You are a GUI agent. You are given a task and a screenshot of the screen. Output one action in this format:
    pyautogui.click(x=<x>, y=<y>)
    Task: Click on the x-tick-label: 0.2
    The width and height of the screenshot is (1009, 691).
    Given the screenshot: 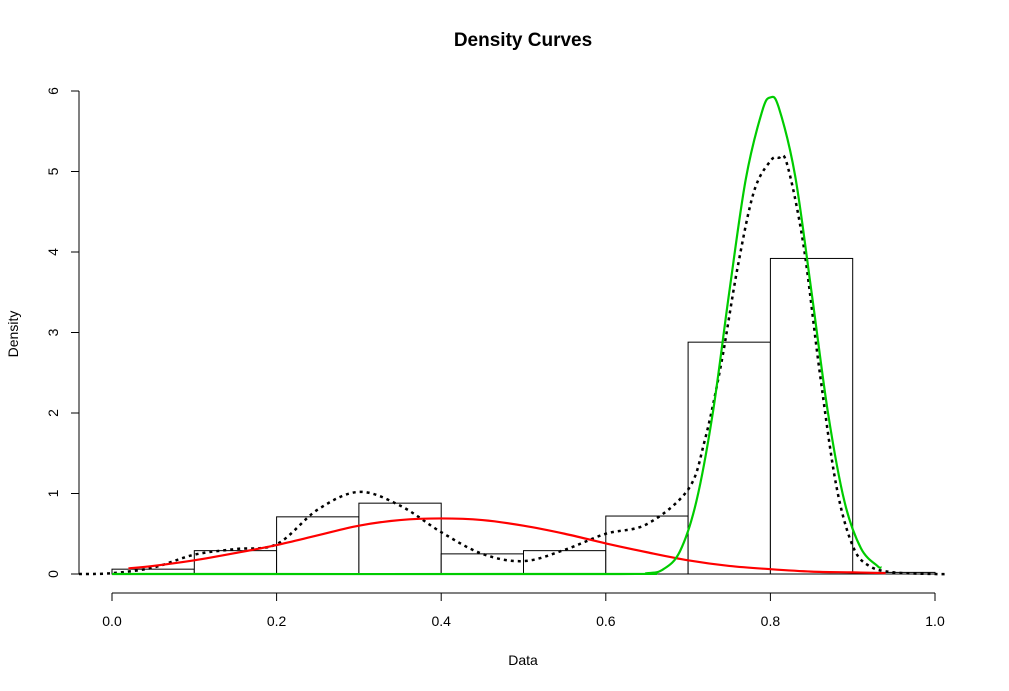 What is the action you would take?
    pyautogui.click(x=277, y=621)
    